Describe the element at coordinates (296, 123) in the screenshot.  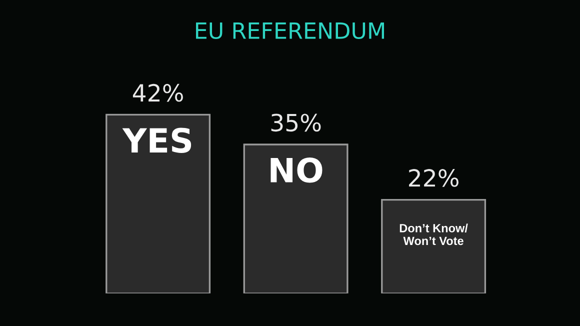
I see `data-label: 35%` at that location.